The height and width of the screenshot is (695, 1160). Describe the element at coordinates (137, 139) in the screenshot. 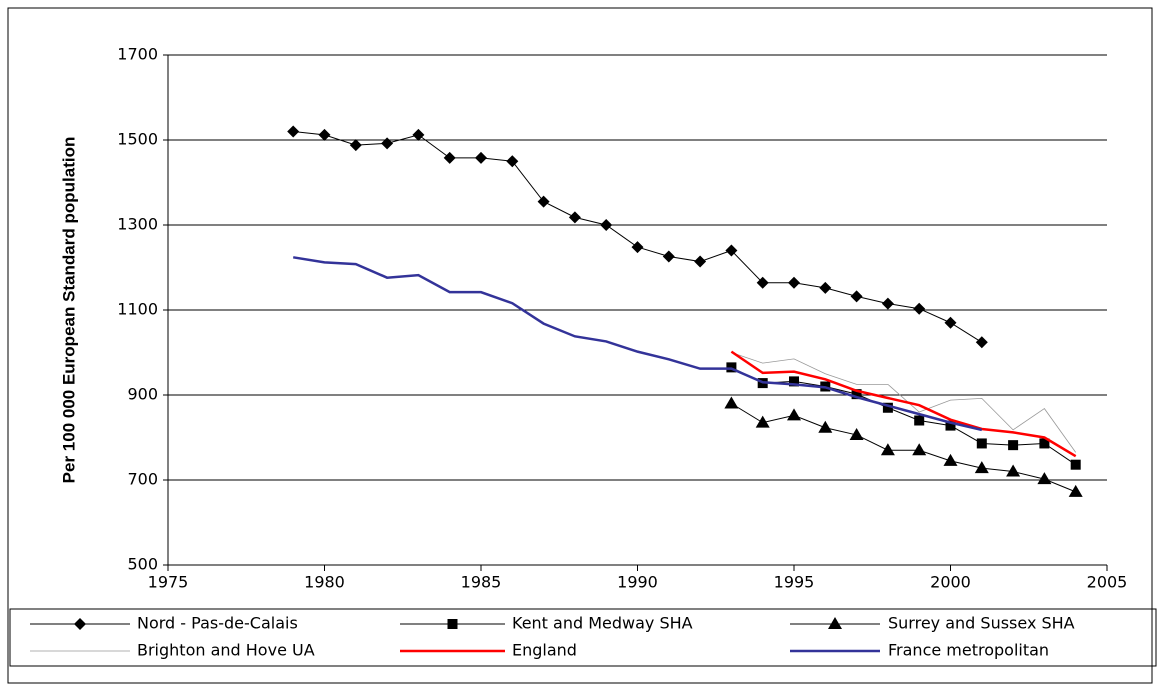

I see `y-tick-label: 1500` at that location.